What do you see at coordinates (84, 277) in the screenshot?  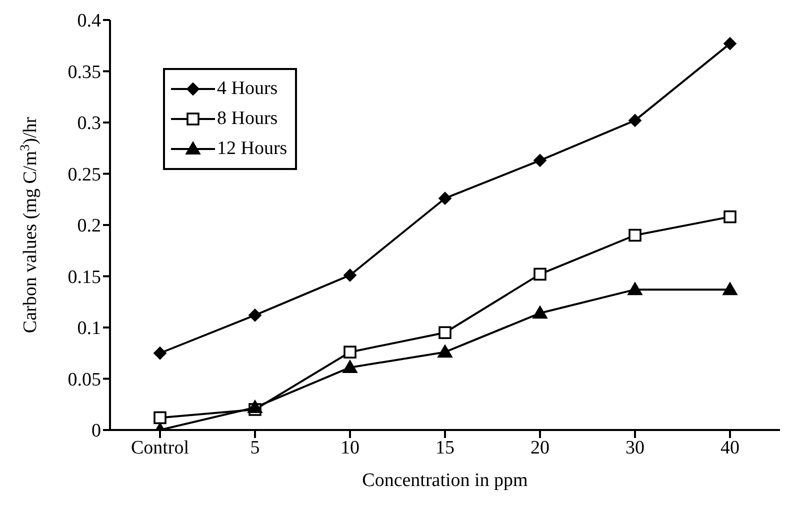 I see `y-tick-label: 0.15` at bounding box center [84, 277].